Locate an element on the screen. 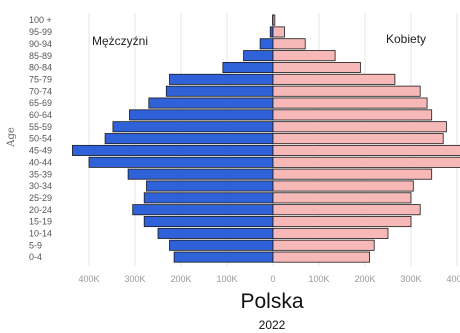  y-tick-label: 15-19 is located at coordinates (40, 222).